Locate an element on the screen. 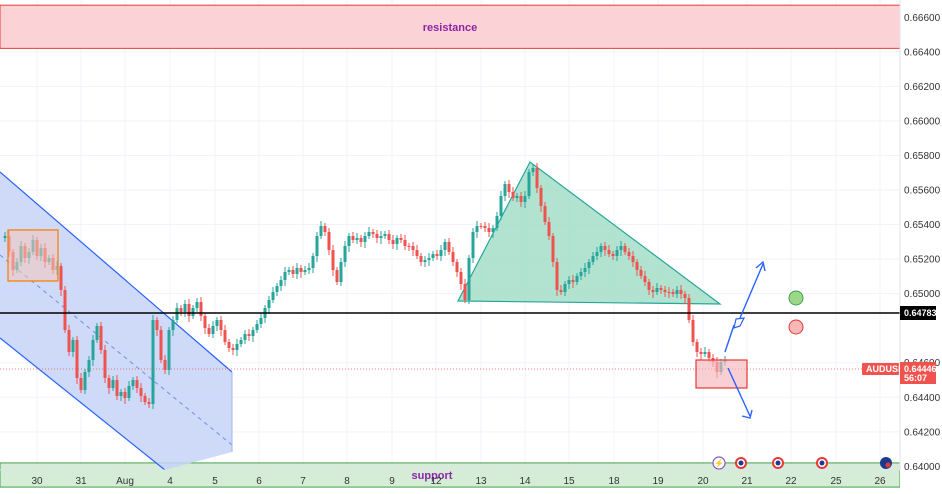 The image size is (942, 494). support-zone is located at coordinates (450, 475).